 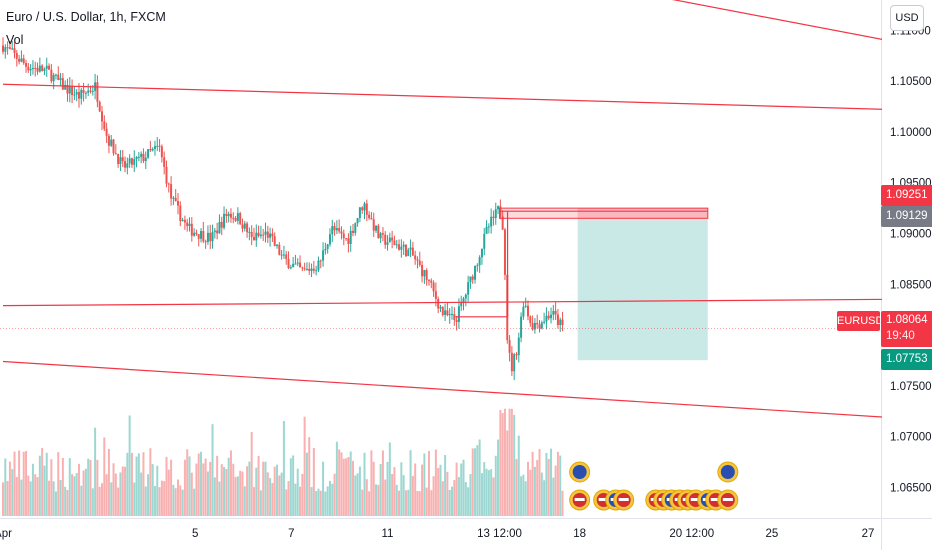 I want to click on price-axis-cover, so click(x=907, y=259).